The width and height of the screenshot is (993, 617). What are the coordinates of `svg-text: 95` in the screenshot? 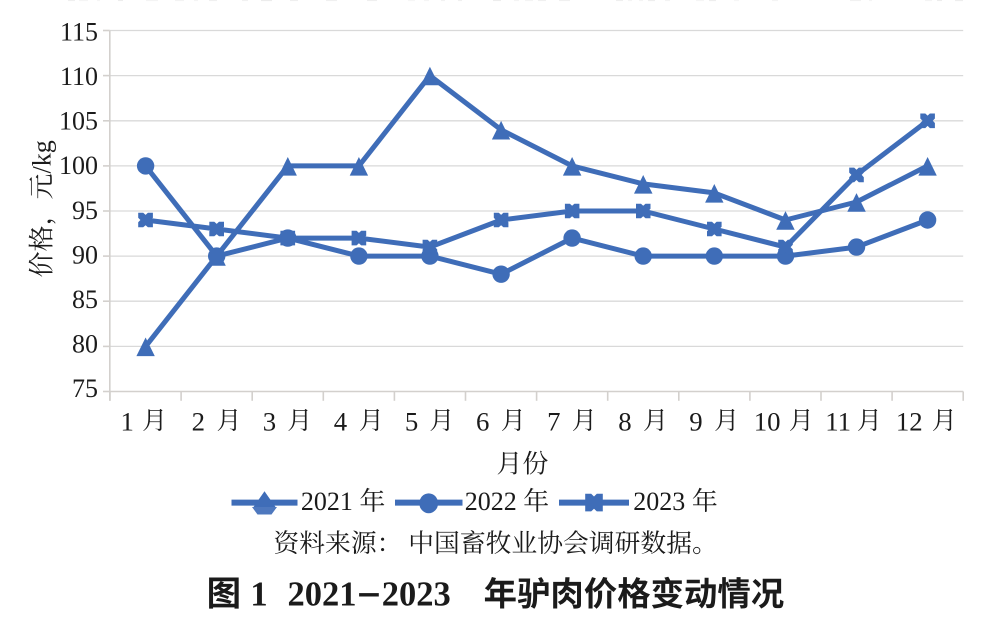 It's located at (85, 210).